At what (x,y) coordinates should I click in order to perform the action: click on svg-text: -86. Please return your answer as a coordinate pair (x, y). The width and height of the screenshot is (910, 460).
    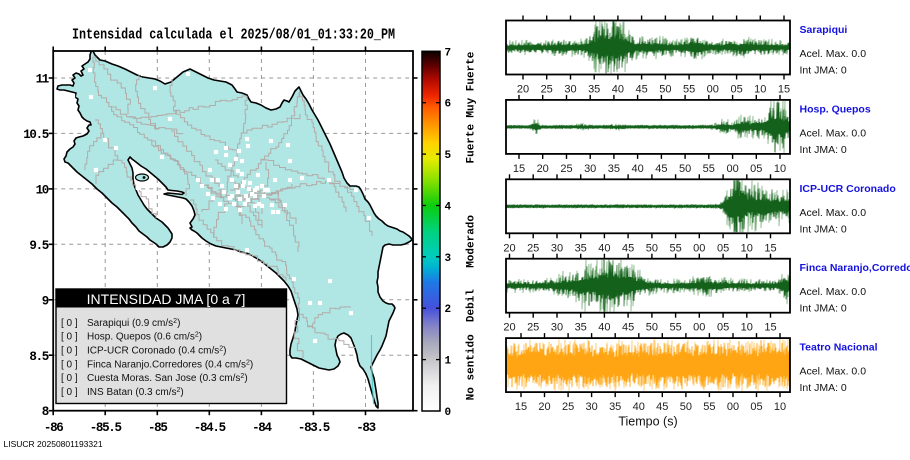
    Looking at the image, I should click on (53, 428).